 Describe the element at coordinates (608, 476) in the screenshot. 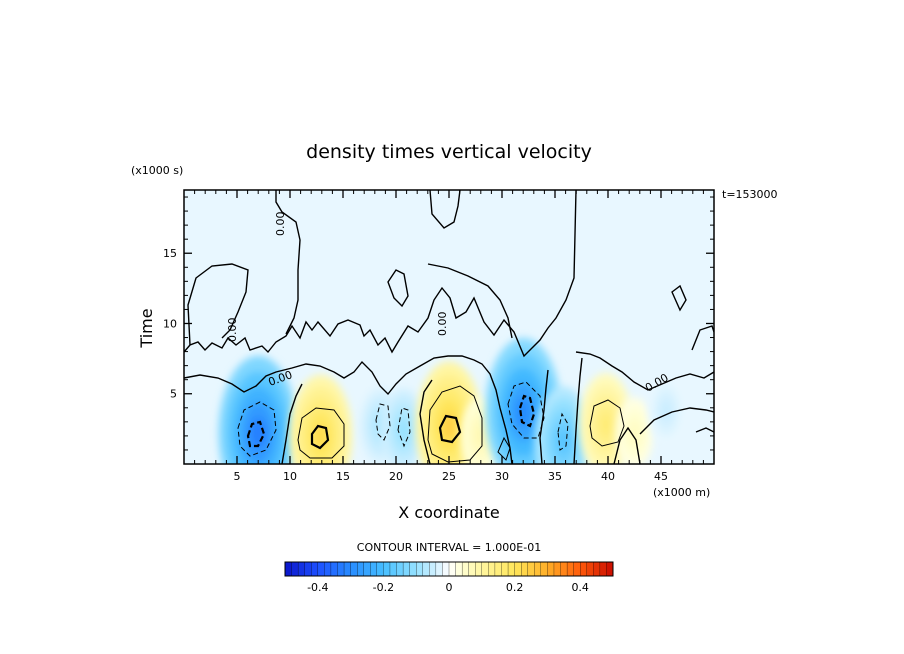

I see `x-tick-label: 40` at that location.